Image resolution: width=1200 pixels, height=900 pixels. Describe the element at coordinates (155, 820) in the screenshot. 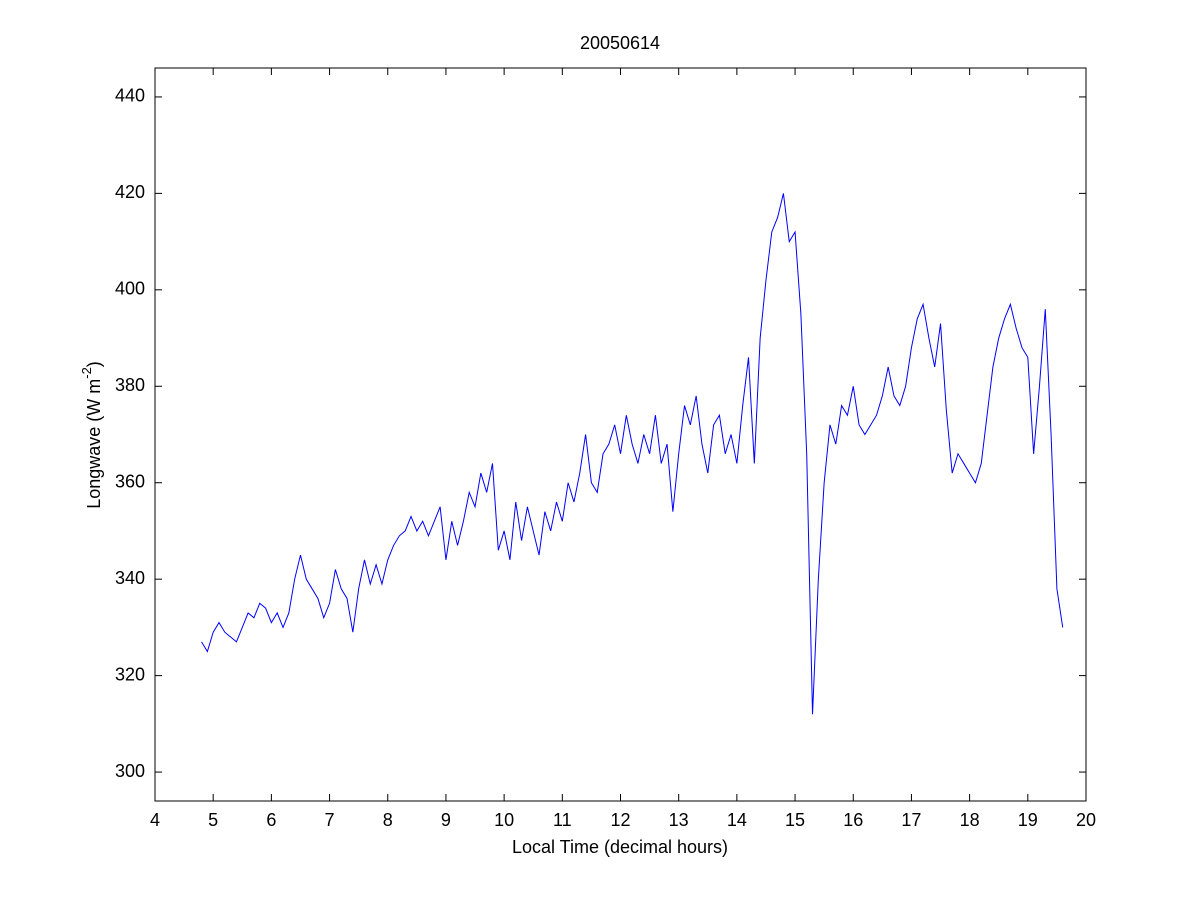

I see `x-tick-label: 4` at that location.